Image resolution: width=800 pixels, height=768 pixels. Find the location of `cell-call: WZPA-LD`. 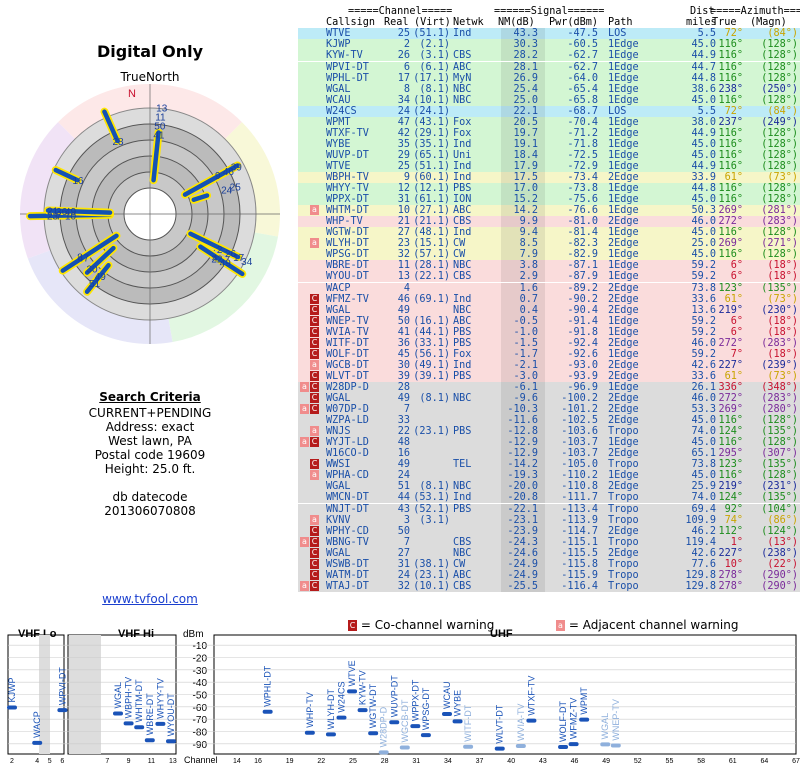

cell-call: WZPA-LD is located at coordinates (347, 421).